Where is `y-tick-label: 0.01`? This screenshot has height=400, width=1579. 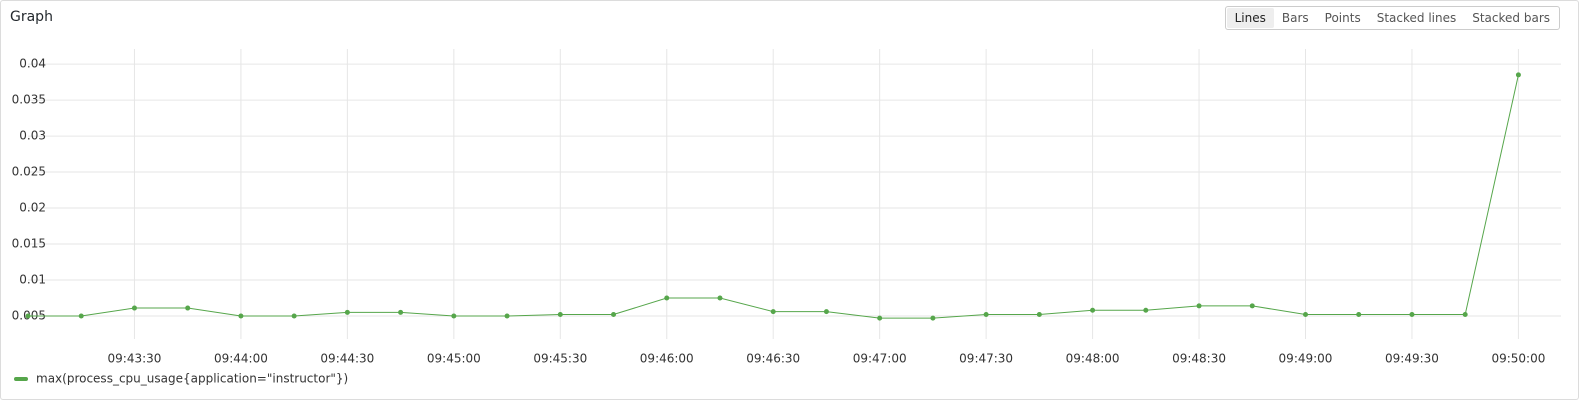
y-tick-label: 0.01 is located at coordinates (32, 279).